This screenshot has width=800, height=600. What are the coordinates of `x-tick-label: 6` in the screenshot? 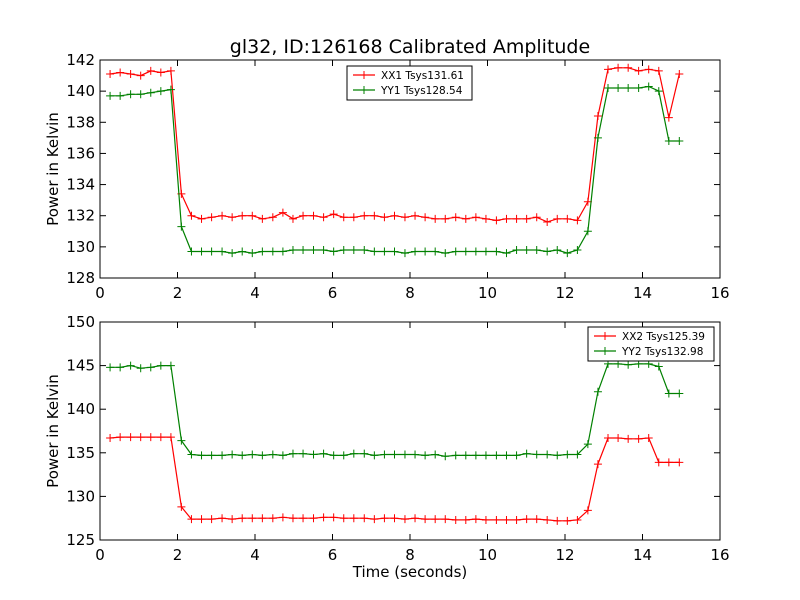 It's located at (333, 555).